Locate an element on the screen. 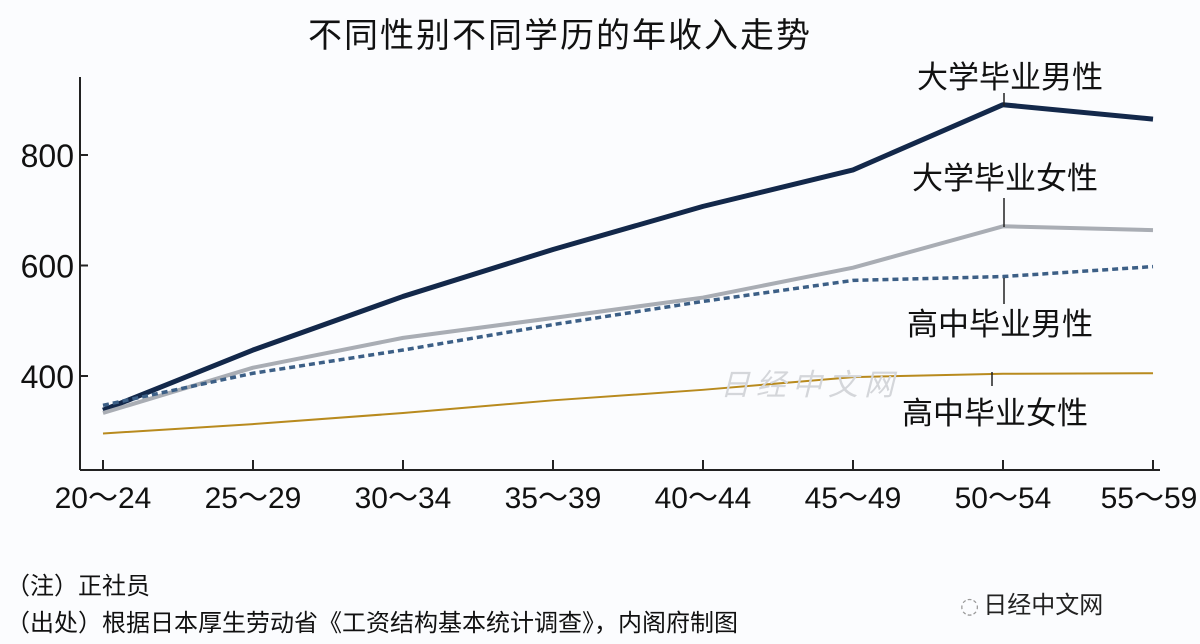 The height and width of the screenshot is (644, 1200). chart-title: 不同性别不同学历的年收入走势 is located at coordinates (560, 36).